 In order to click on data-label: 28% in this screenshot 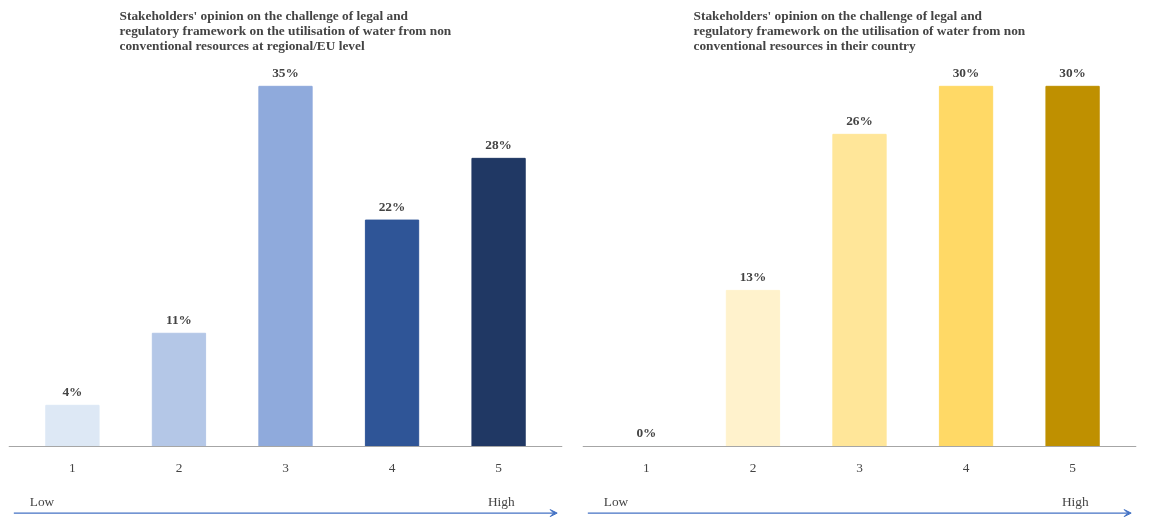, I will do `click(498, 145)`.